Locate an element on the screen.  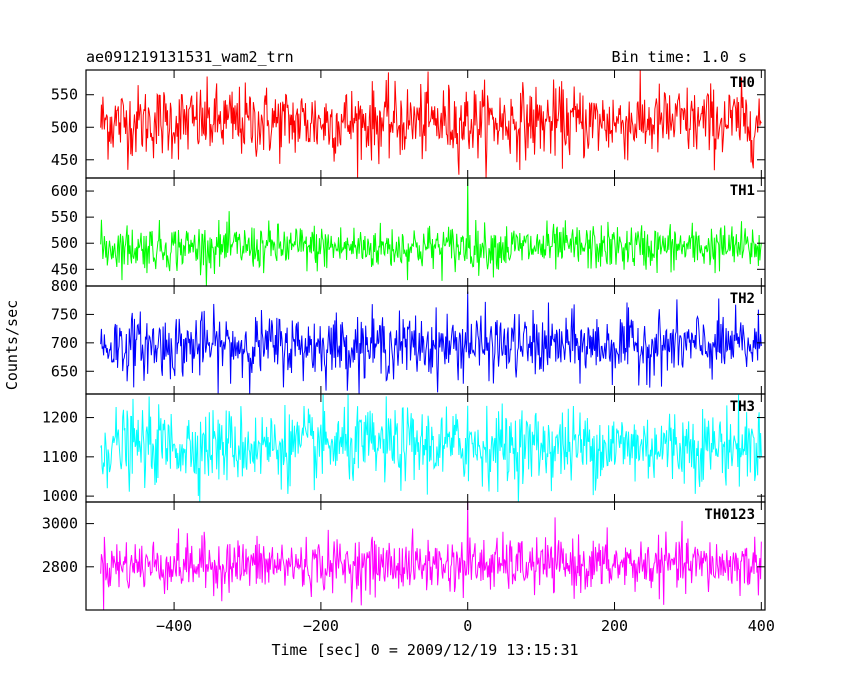
panel-th1: 450 500 550 600 TH1 is located at coordinates (408, 232).